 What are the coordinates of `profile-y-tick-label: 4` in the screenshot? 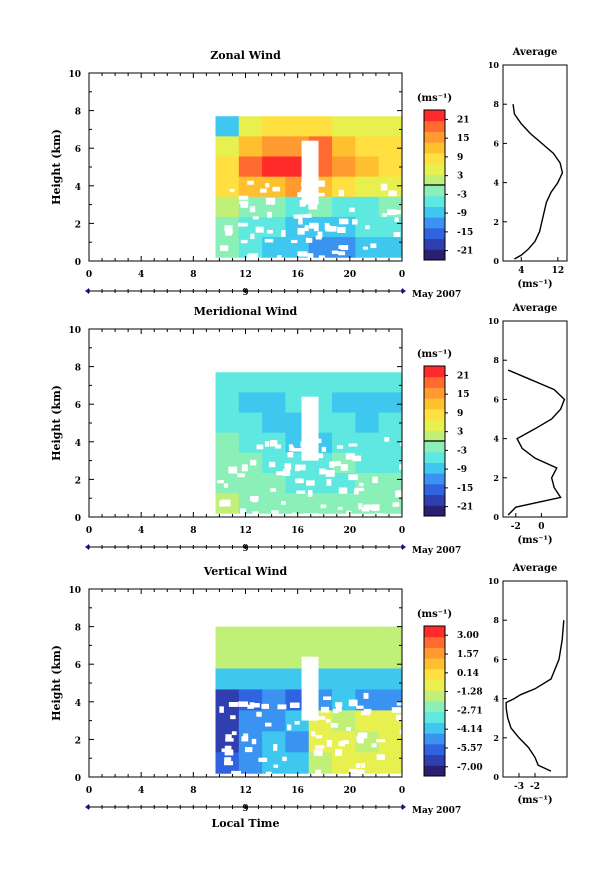 It's located at (496, 183).